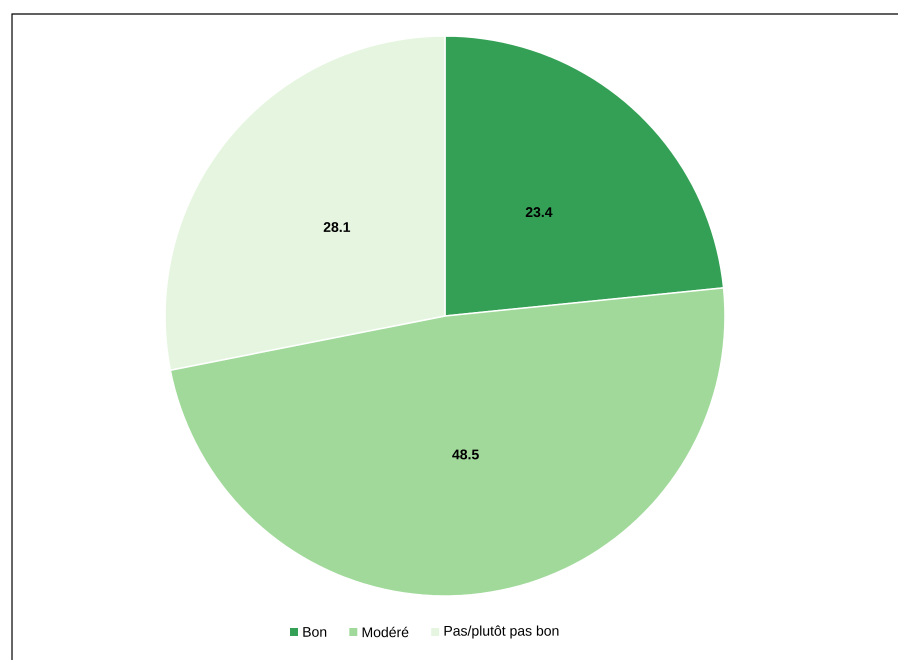 This screenshot has height=660, width=898. What do you see at coordinates (501, 632) in the screenshot?
I see `legend-label: Pas/plutôt pas bon` at bounding box center [501, 632].